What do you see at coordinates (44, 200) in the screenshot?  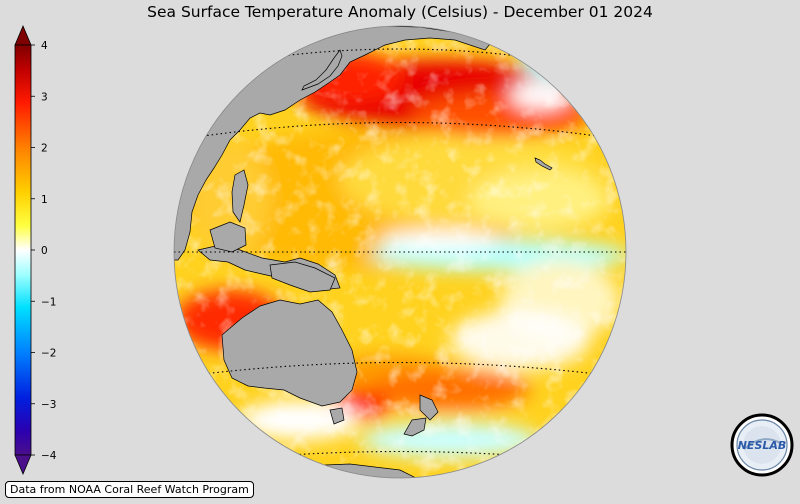 I see `colorbar-tick-label: 1` at bounding box center [44, 200].